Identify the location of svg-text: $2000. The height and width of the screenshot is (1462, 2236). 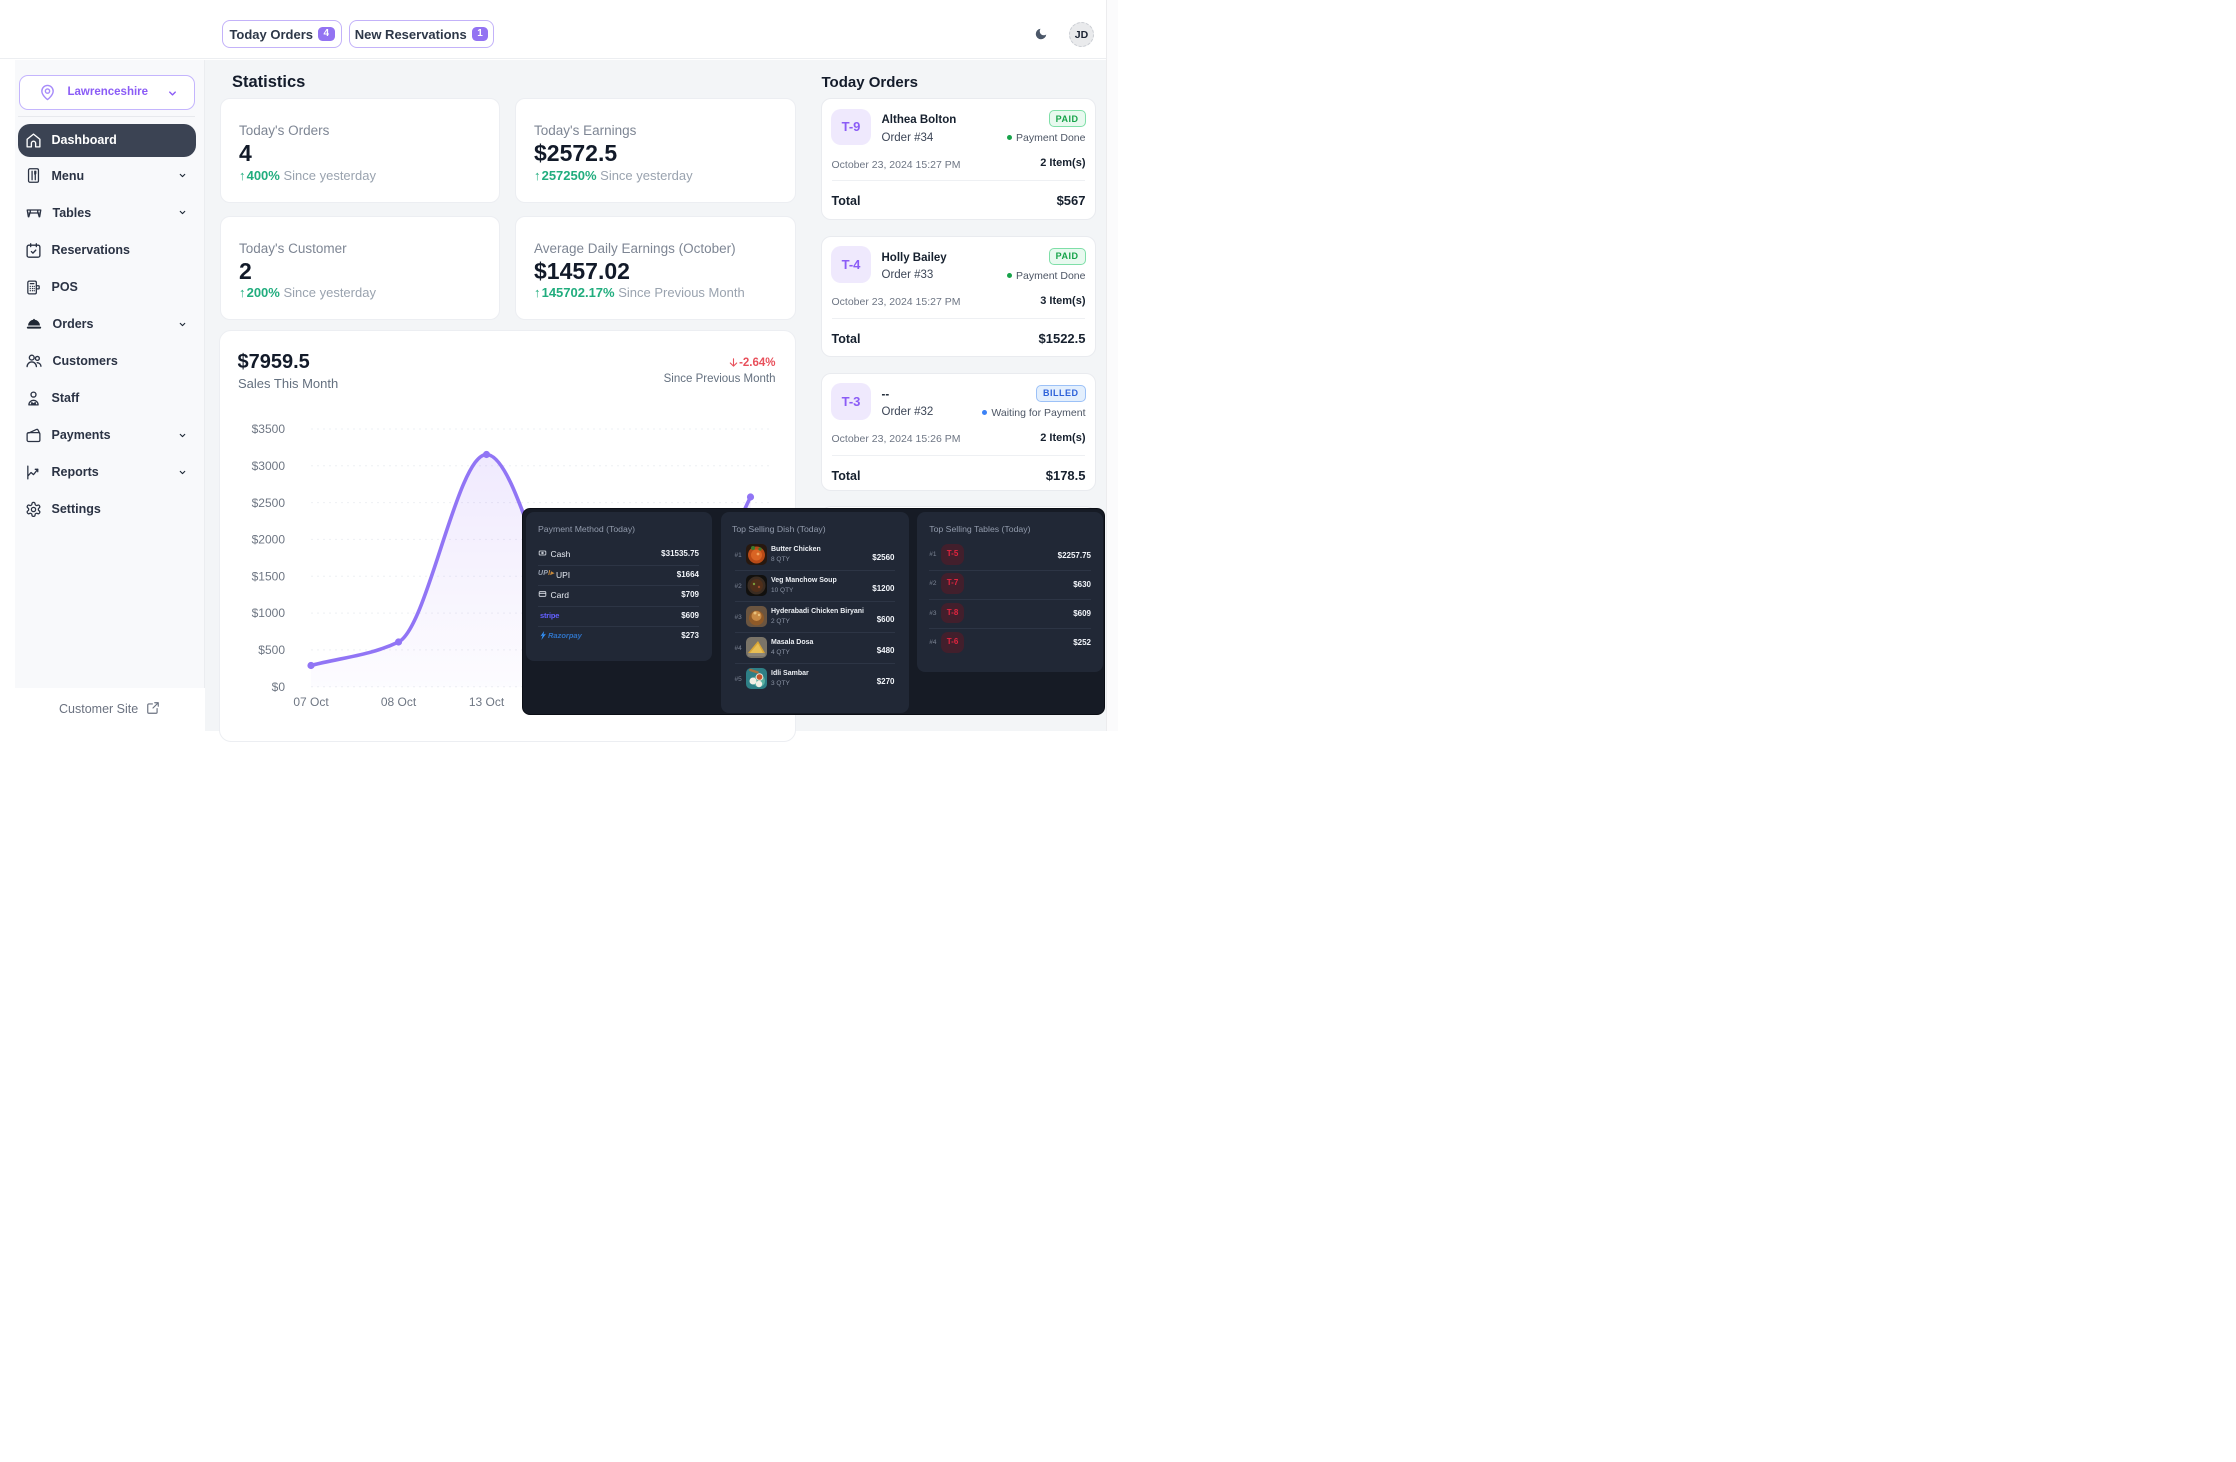
(269, 540).